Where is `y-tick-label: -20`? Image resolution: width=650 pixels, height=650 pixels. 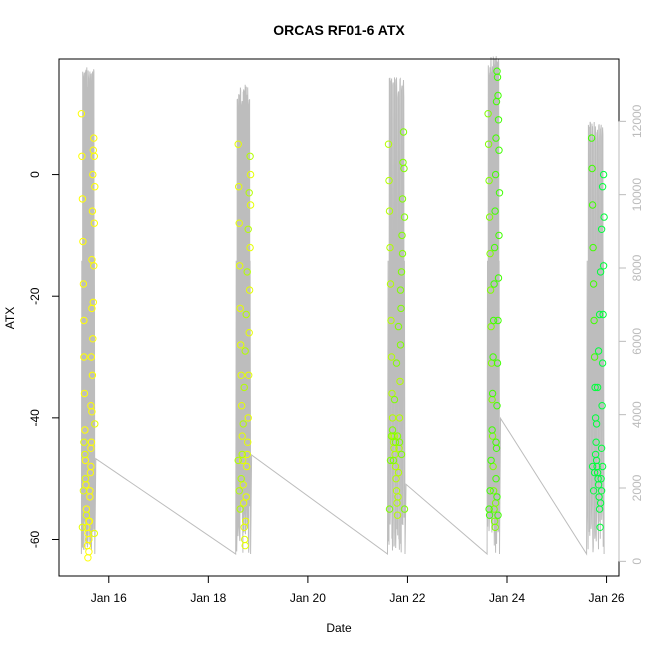 y-tick-label: -20 is located at coordinates (35, 296).